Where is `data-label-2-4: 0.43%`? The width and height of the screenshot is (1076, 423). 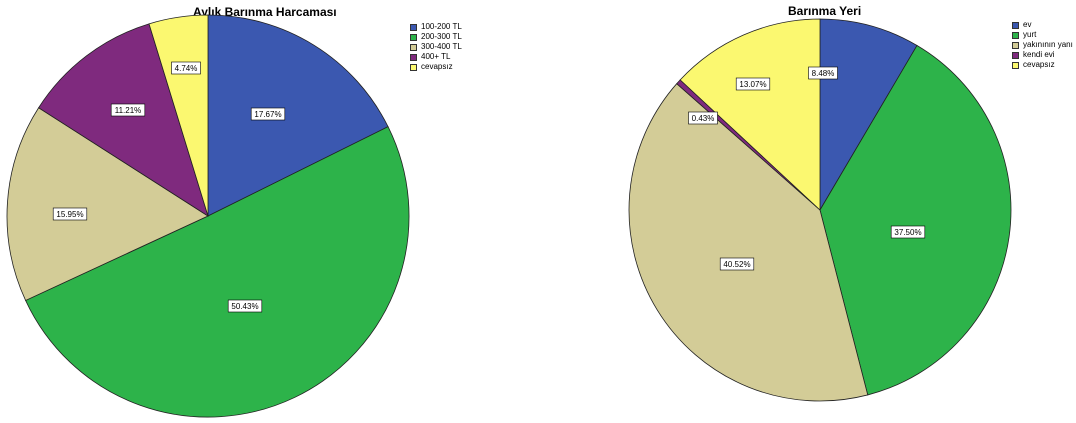
data-label-2-4: 0.43% is located at coordinates (703, 118).